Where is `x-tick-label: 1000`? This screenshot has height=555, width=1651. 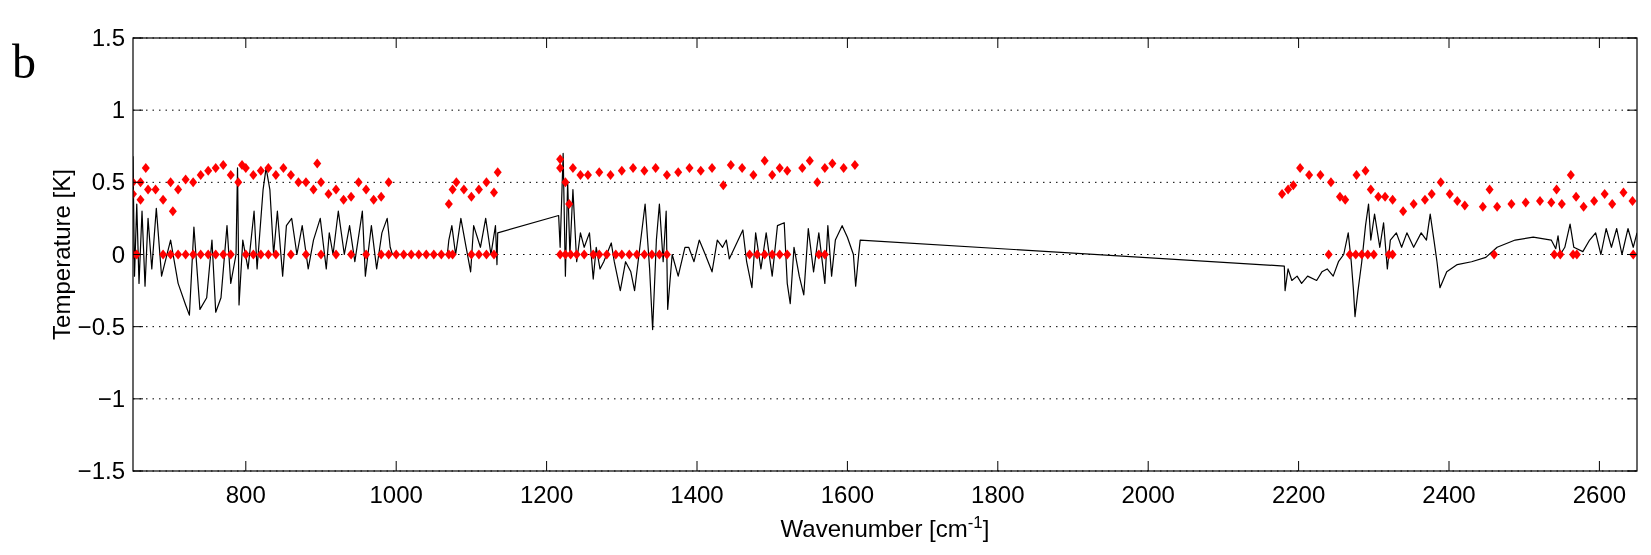
x-tick-label: 1000 is located at coordinates (396, 494).